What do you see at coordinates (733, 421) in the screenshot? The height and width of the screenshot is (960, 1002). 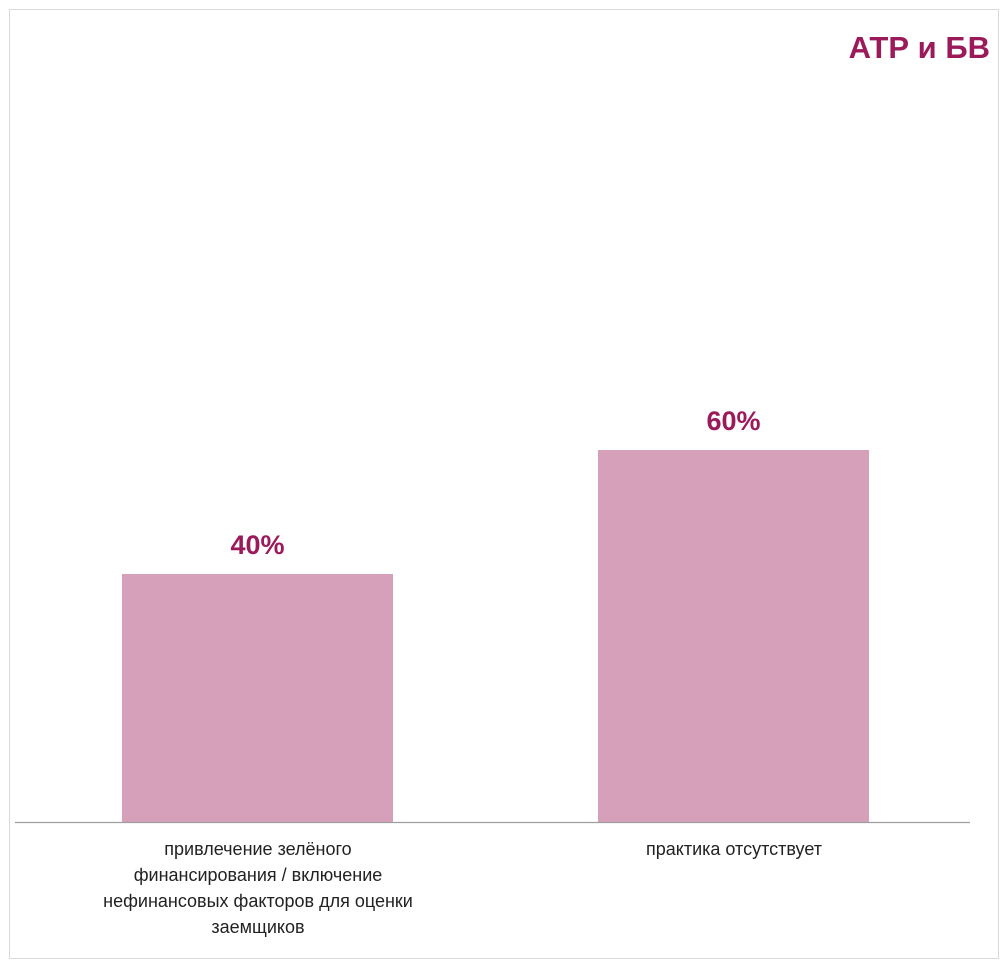 I see `bar-value-label-1: 60%` at bounding box center [733, 421].